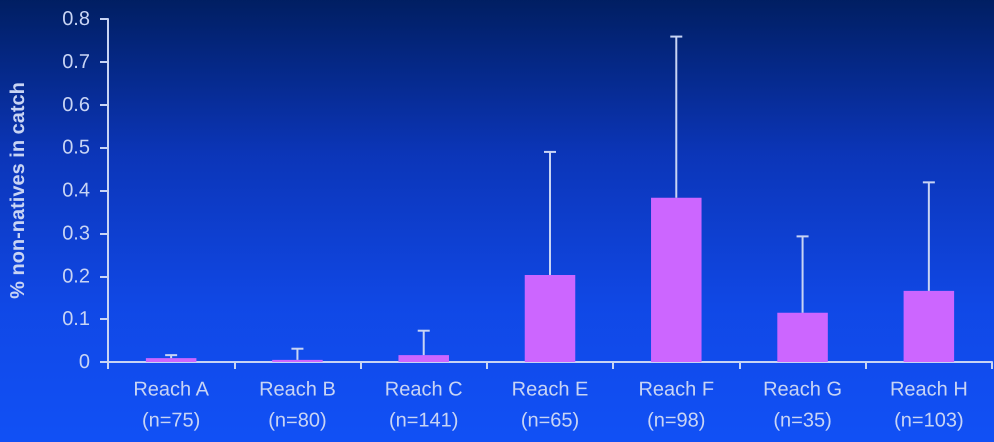 The width and height of the screenshot is (994, 442). Describe the element at coordinates (76, 105) in the screenshot. I see `y-tick-label: 0.6` at that location.